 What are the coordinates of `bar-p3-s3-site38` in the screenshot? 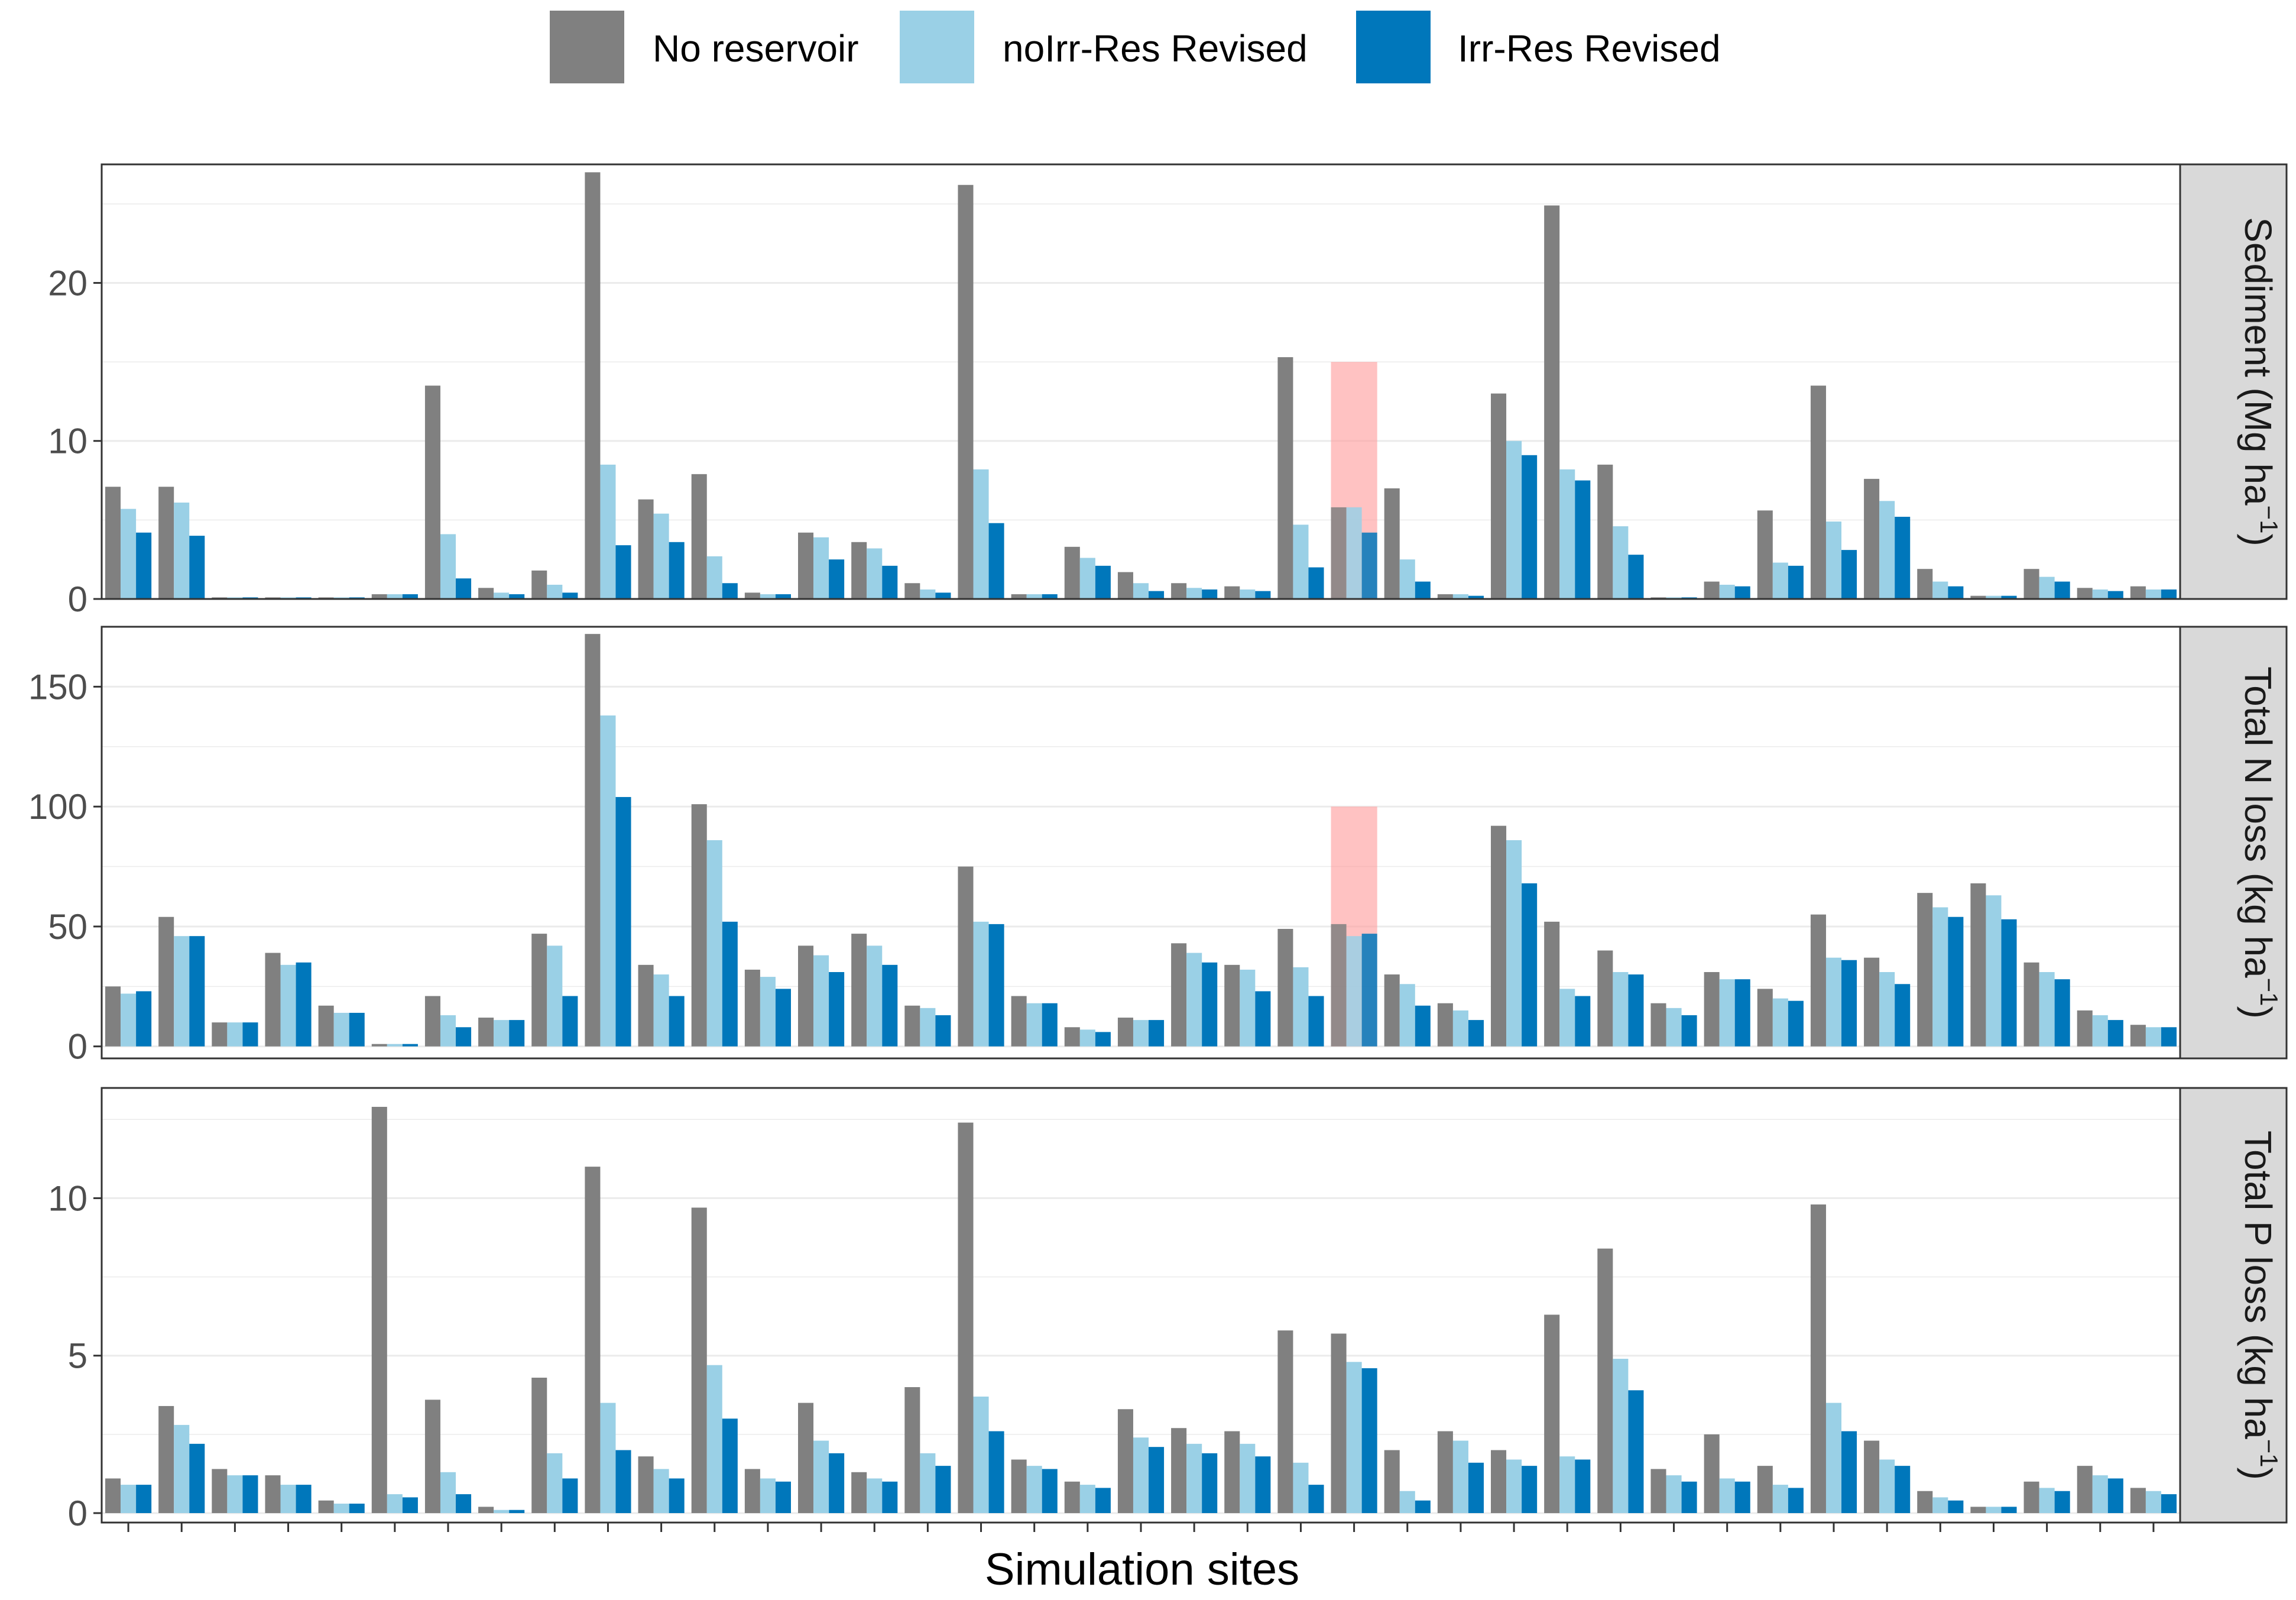 It's located at (2115, 1496).